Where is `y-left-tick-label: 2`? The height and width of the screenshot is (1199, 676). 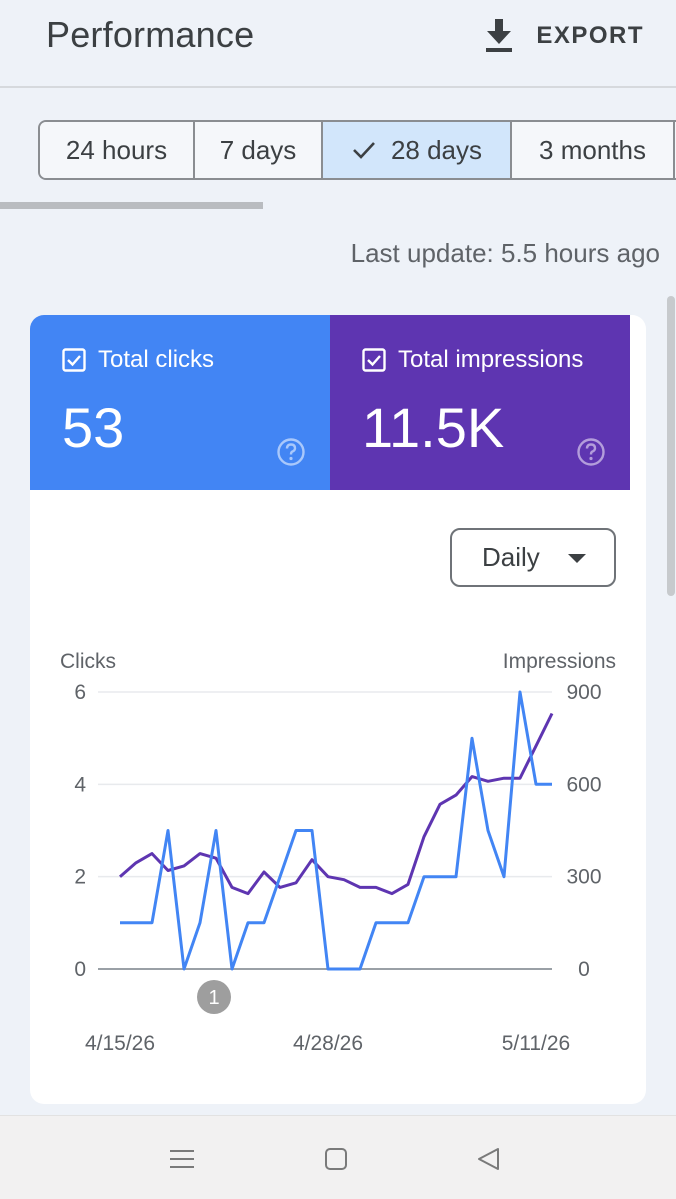 y-left-tick-label: 2 is located at coordinates (80, 877).